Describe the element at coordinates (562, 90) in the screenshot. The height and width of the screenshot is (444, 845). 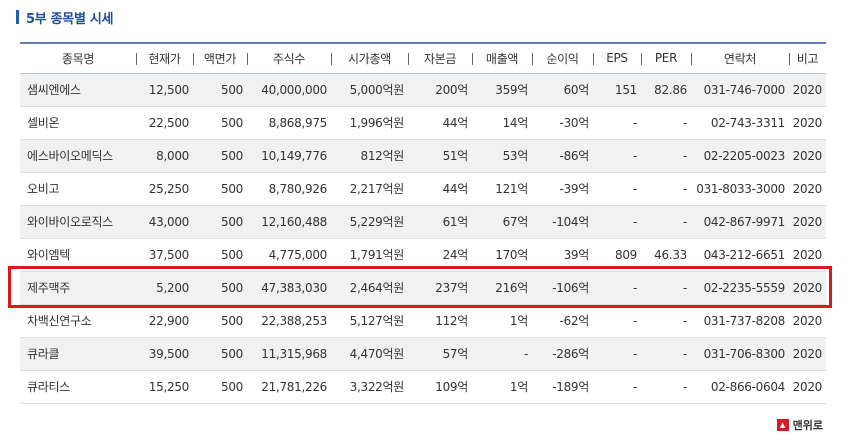
I see `cell-profit: 60억` at that location.